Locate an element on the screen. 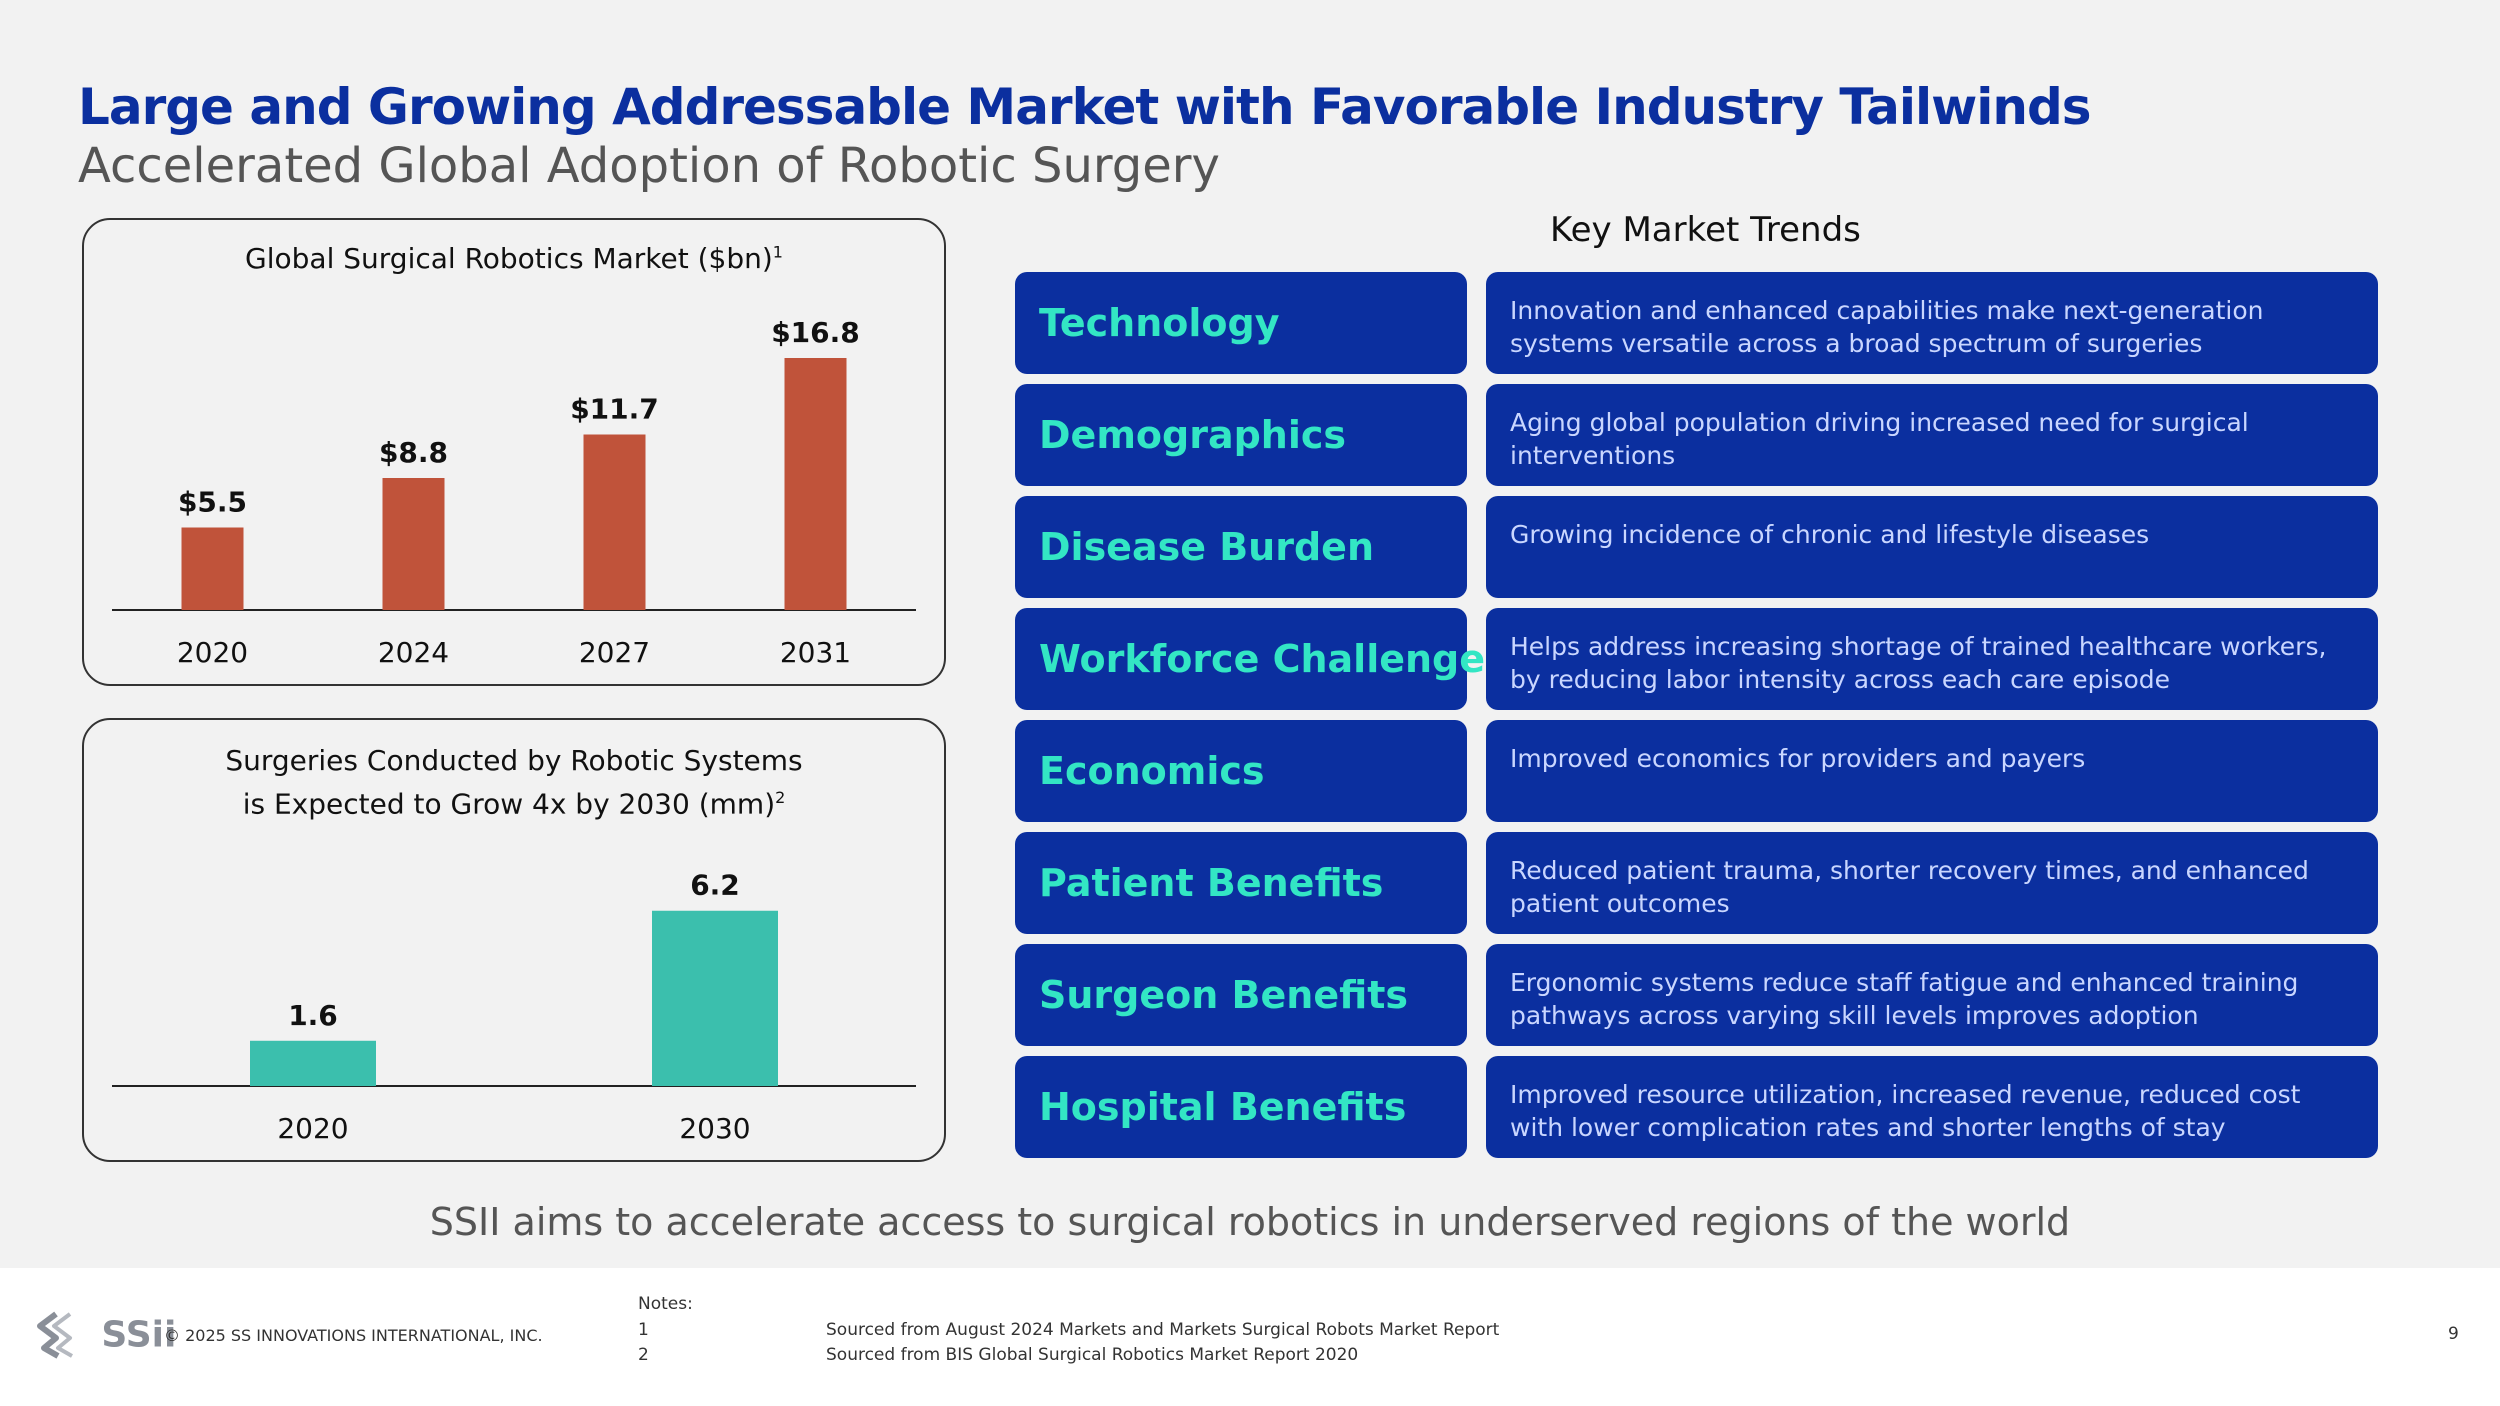  trend-category: Disease Burden is located at coordinates (1241, 547).